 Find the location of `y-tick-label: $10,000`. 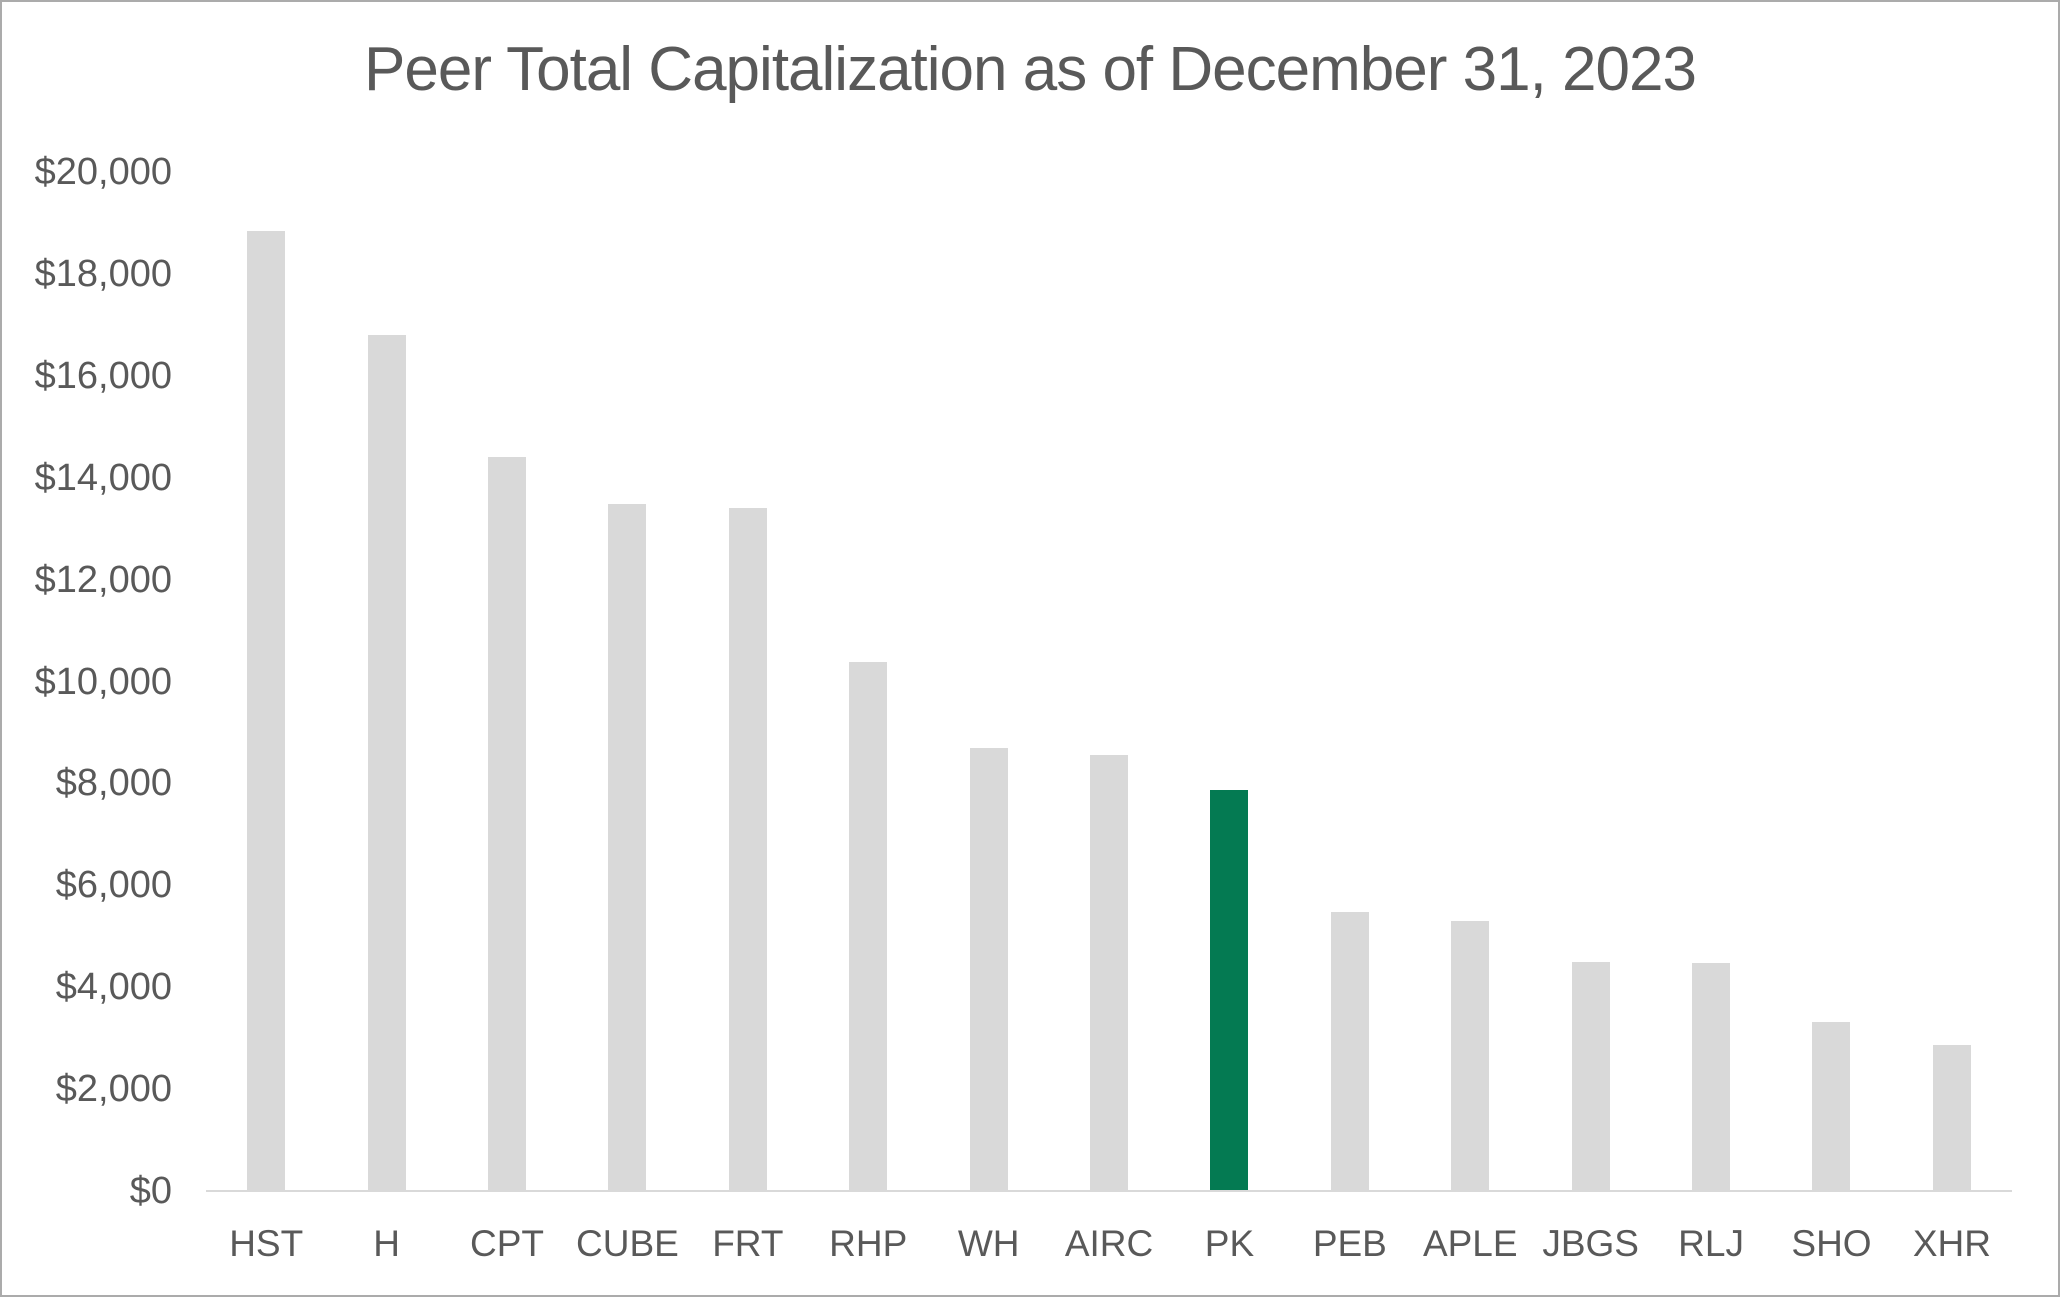

y-tick-label: $10,000 is located at coordinates (103, 681).